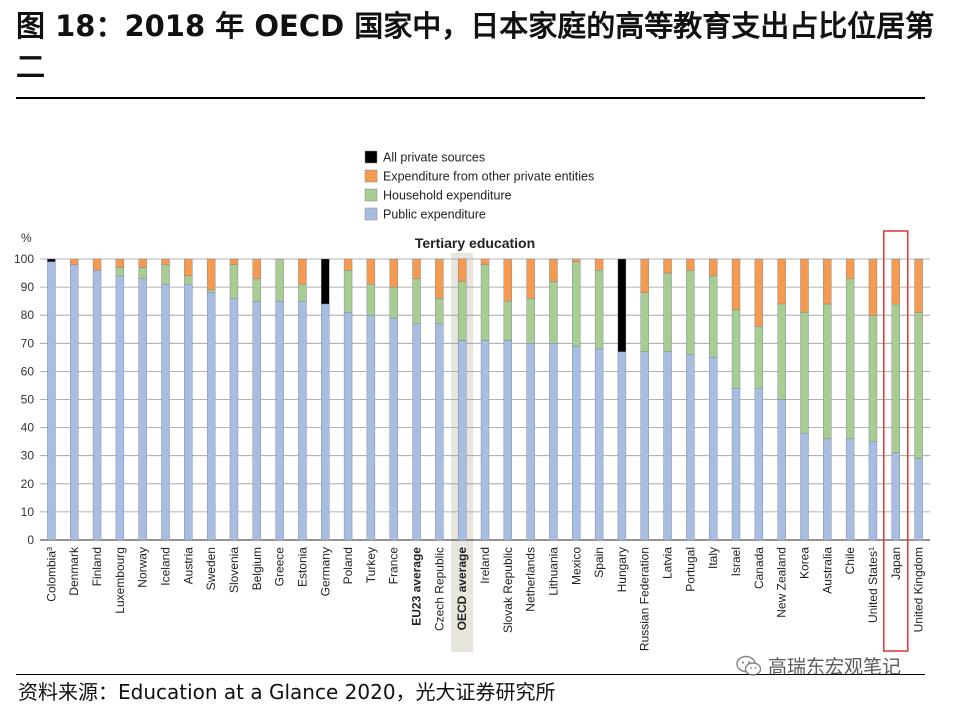 Image resolution: width=966 pixels, height=710 pixels. Describe the element at coordinates (896, 563) in the screenshot. I see `x-tick-label: Japan` at that location.